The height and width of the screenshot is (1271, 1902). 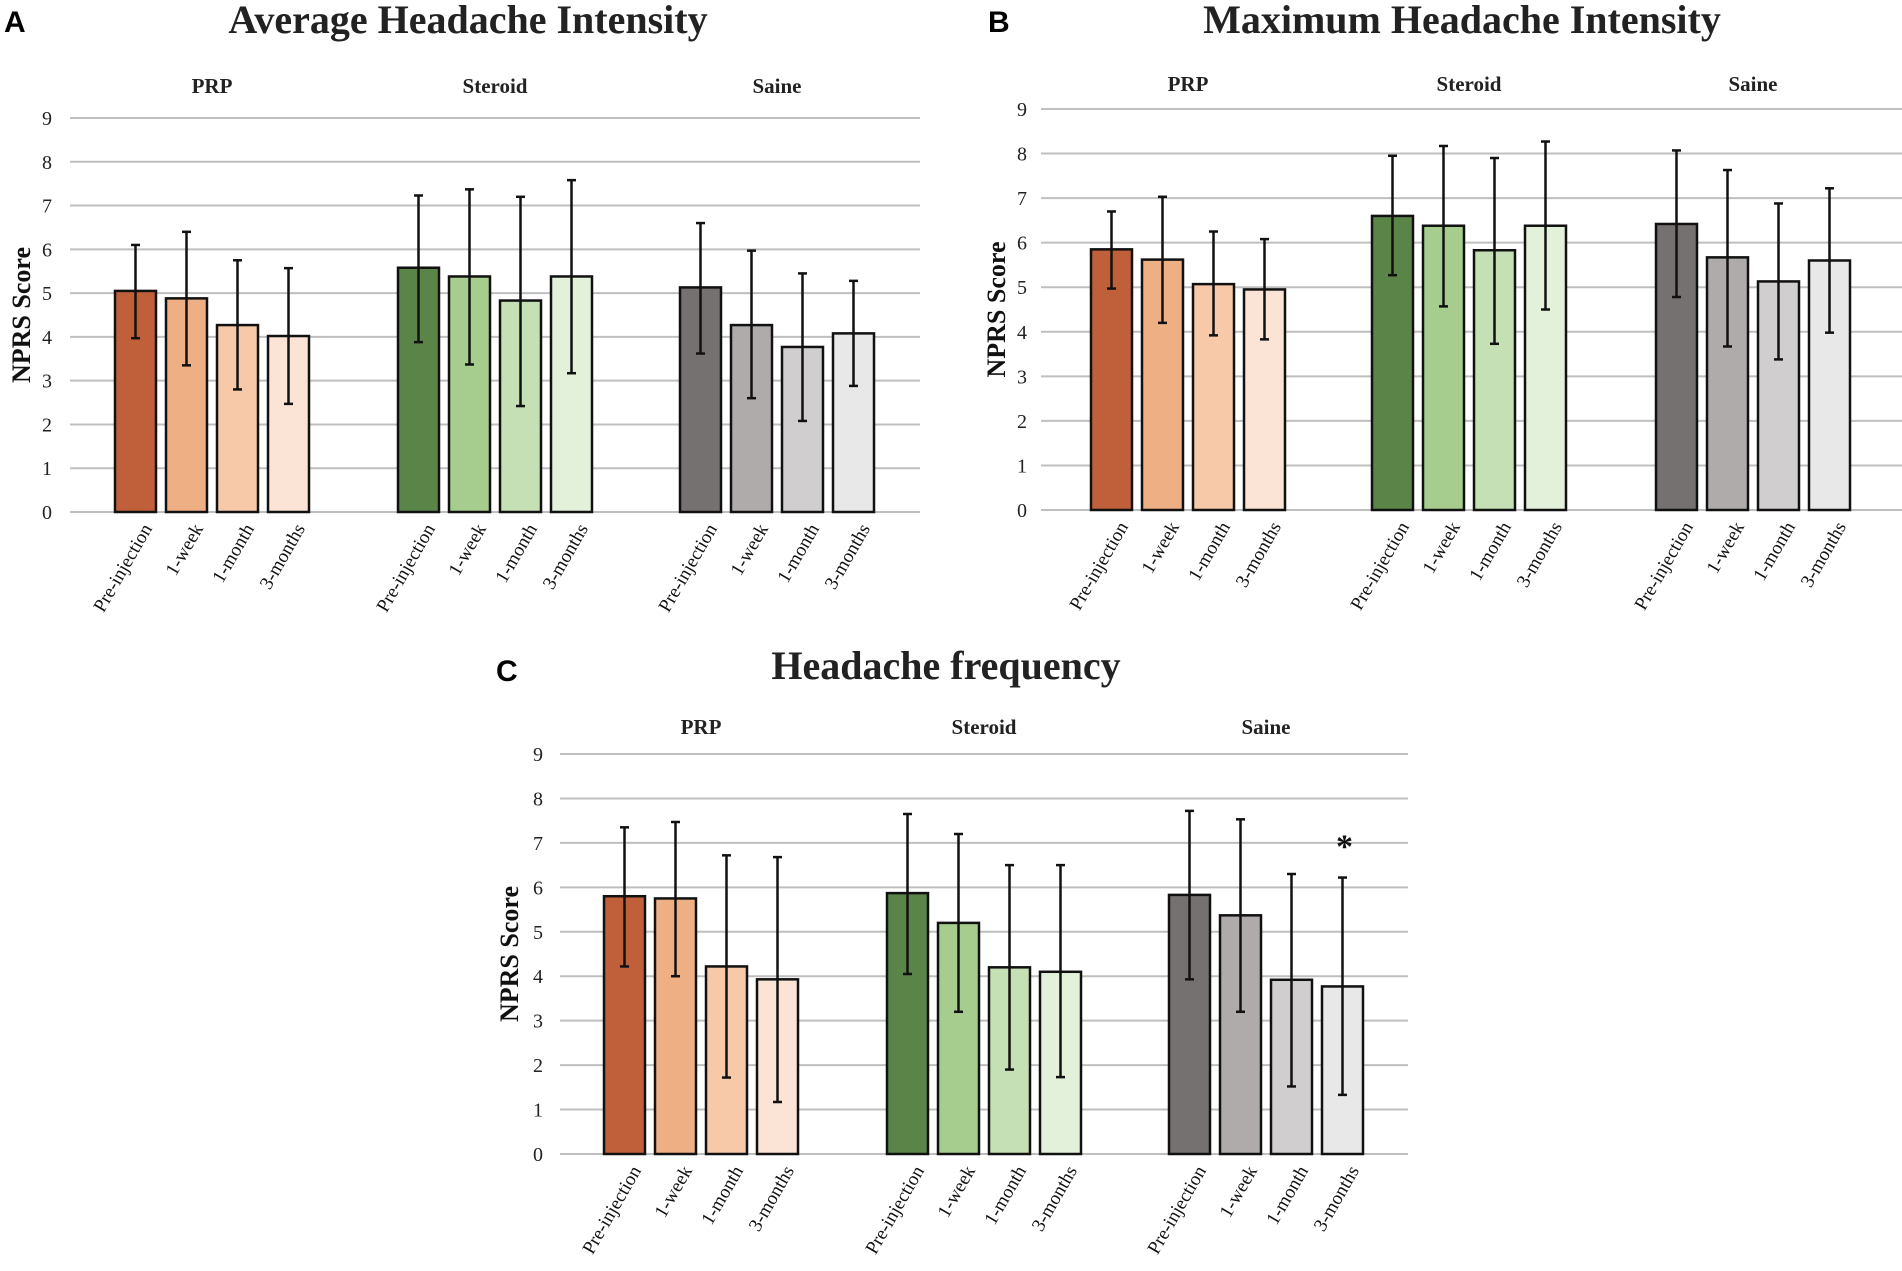 I want to click on panel-a-letter: A, so click(x=15, y=22).